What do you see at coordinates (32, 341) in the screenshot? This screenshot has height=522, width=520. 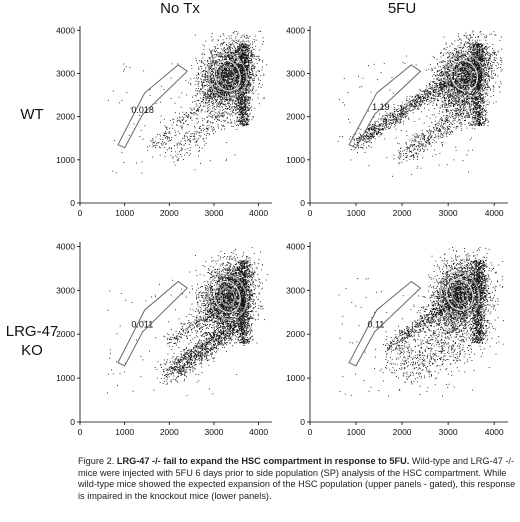 I see `row-label-lrg47-ko: LRG-47 KO` at bounding box center [32, 341].